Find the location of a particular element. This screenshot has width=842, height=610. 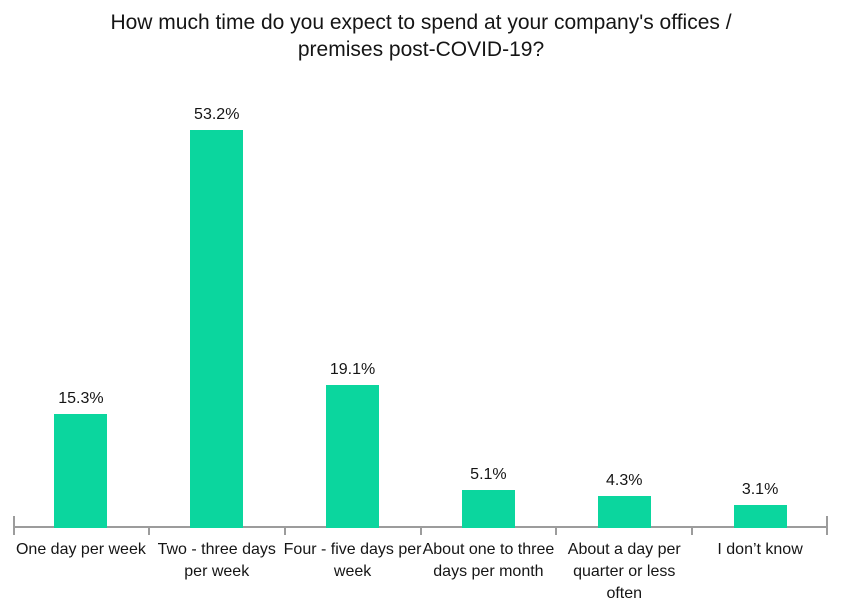

bar-value-label: 4.3% is located at coordinates (624, 480).